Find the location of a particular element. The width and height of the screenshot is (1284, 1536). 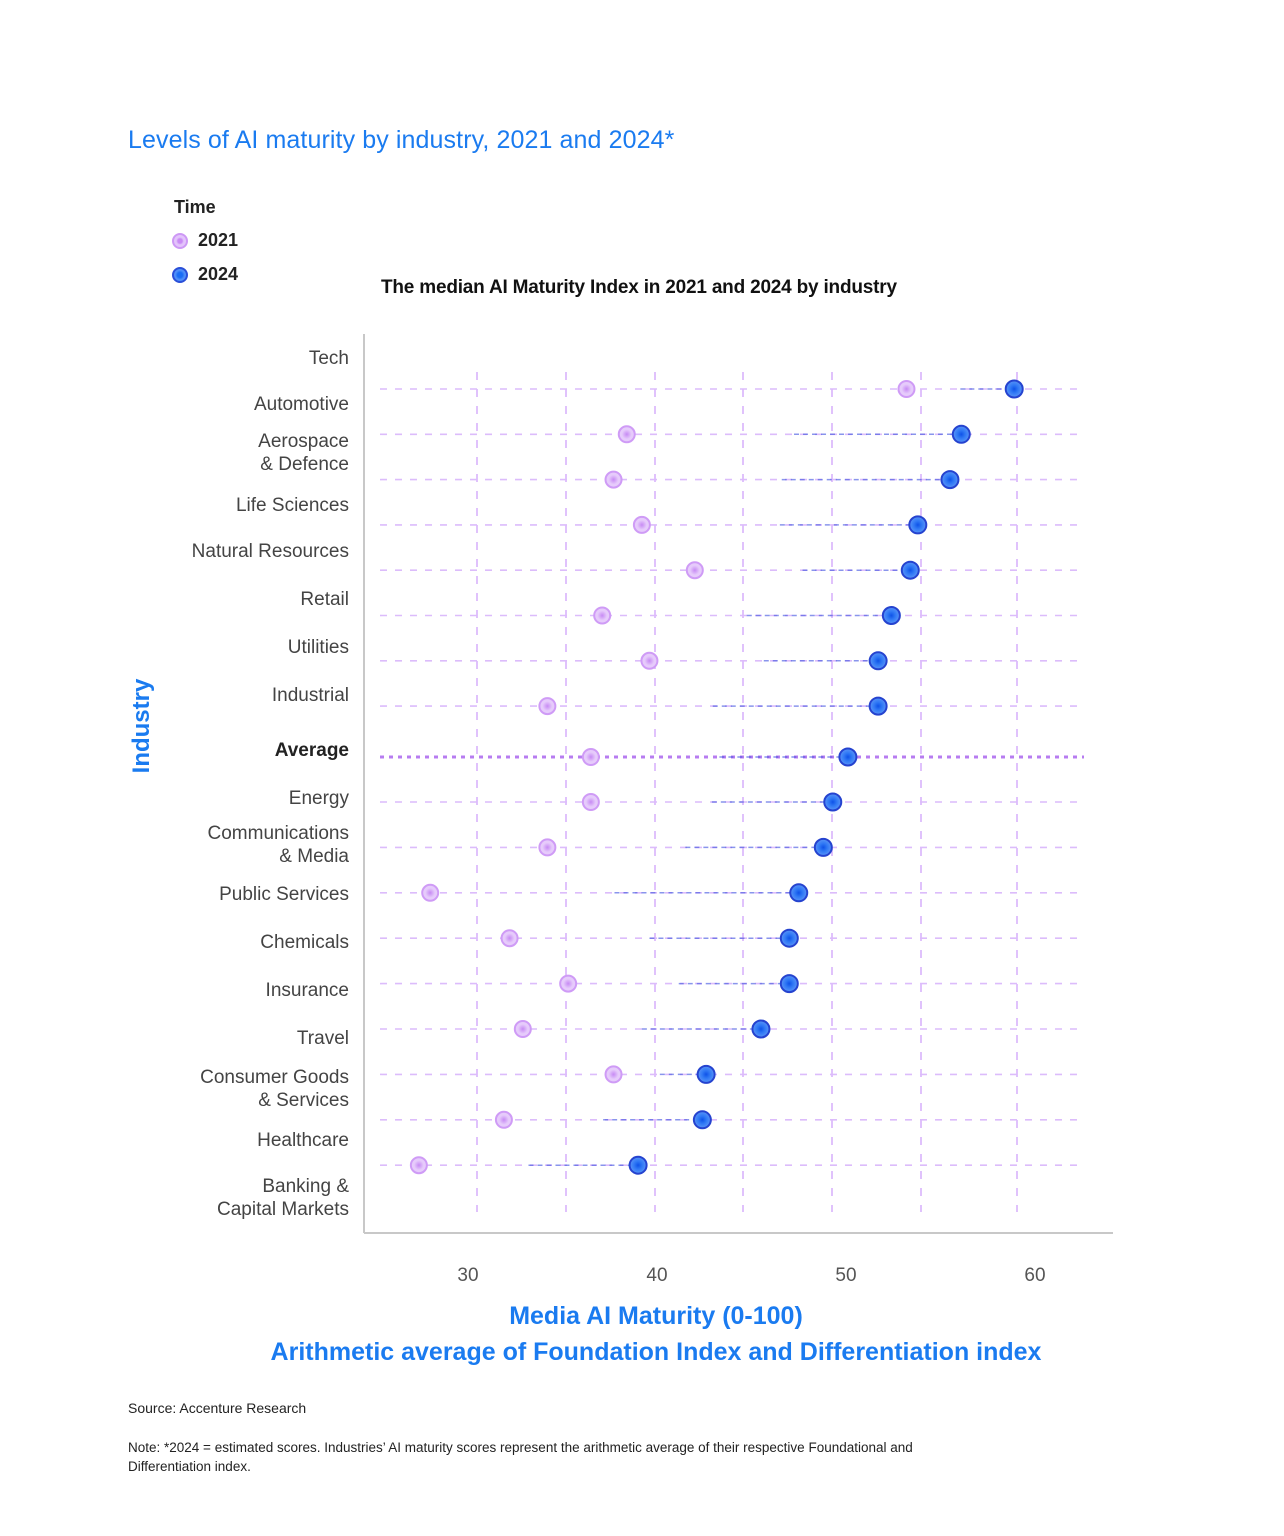

category-label: Utilities is located at coordinates (318, 647).